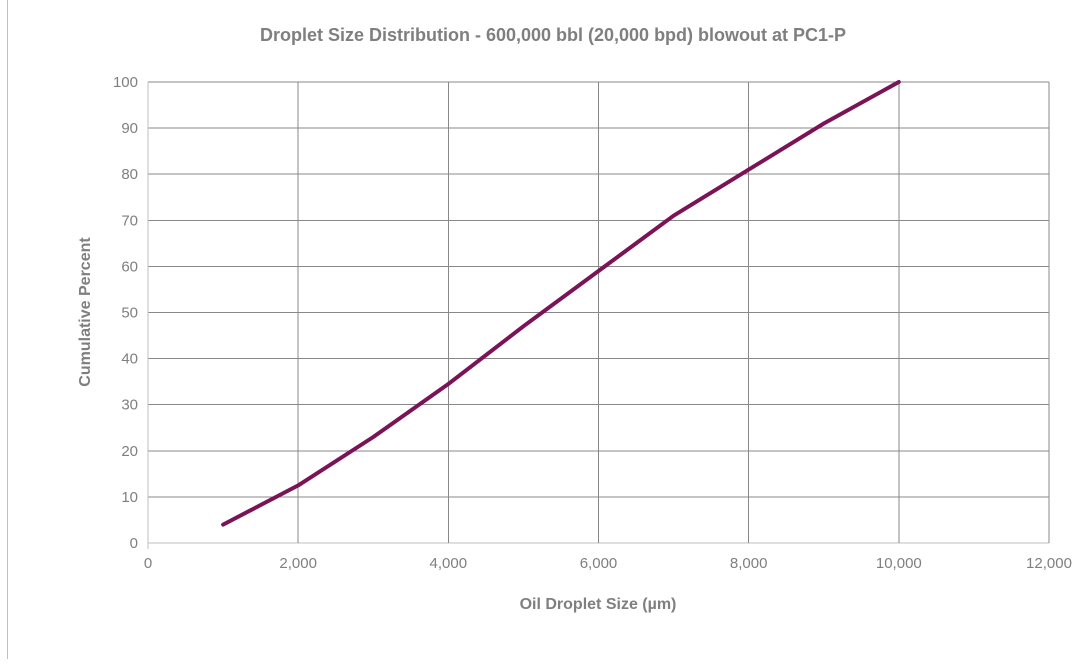 The image size is (1084, 664). What do you see at coordinates (85, 312) in the screenshot?
I see `y-axis-title: Cumulative Percent` at bounding box center [85, 312].